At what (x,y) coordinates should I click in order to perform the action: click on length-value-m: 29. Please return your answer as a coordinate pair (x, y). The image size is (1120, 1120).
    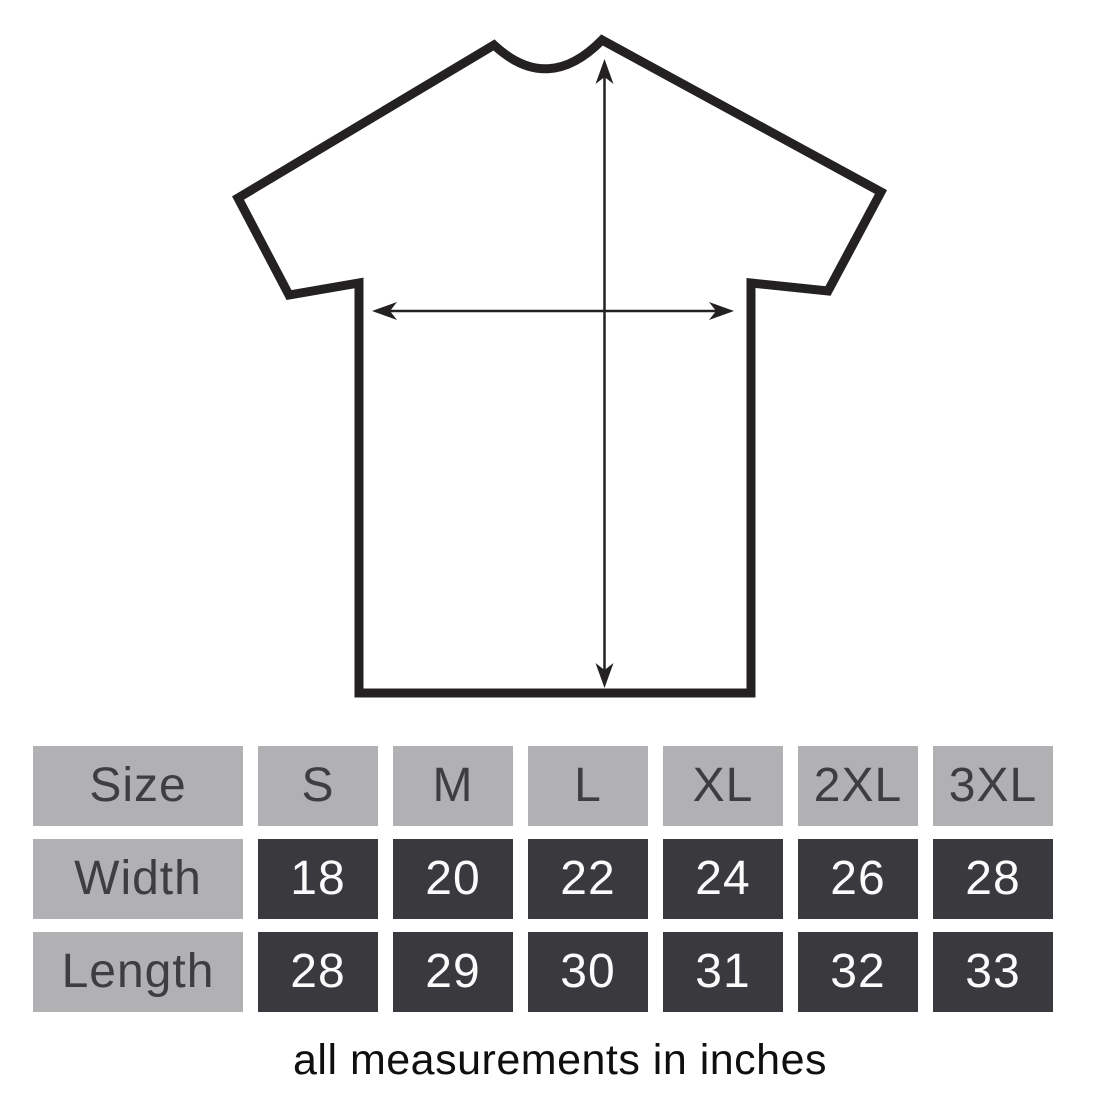
    Looking at the image, I should click on (453, 972).